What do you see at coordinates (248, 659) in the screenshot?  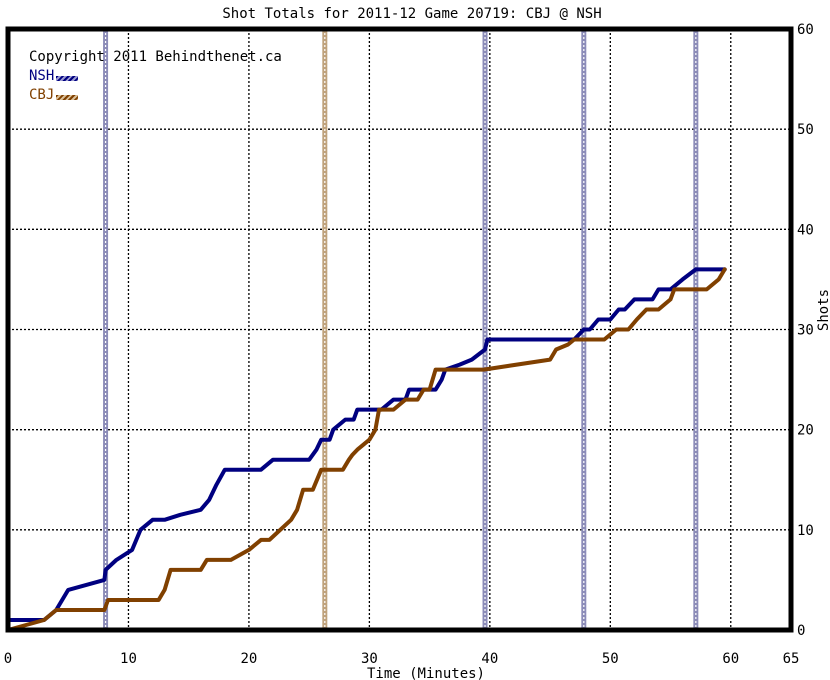 I see `x-tick-label: 20` at bounding box center [248, 659].